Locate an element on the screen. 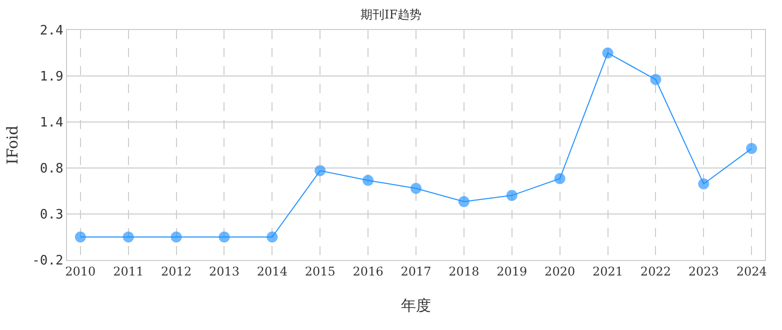 The height and width of the screenshot is (330, 782). x-tick-label: 2023 is located at coordinates (703, 271).